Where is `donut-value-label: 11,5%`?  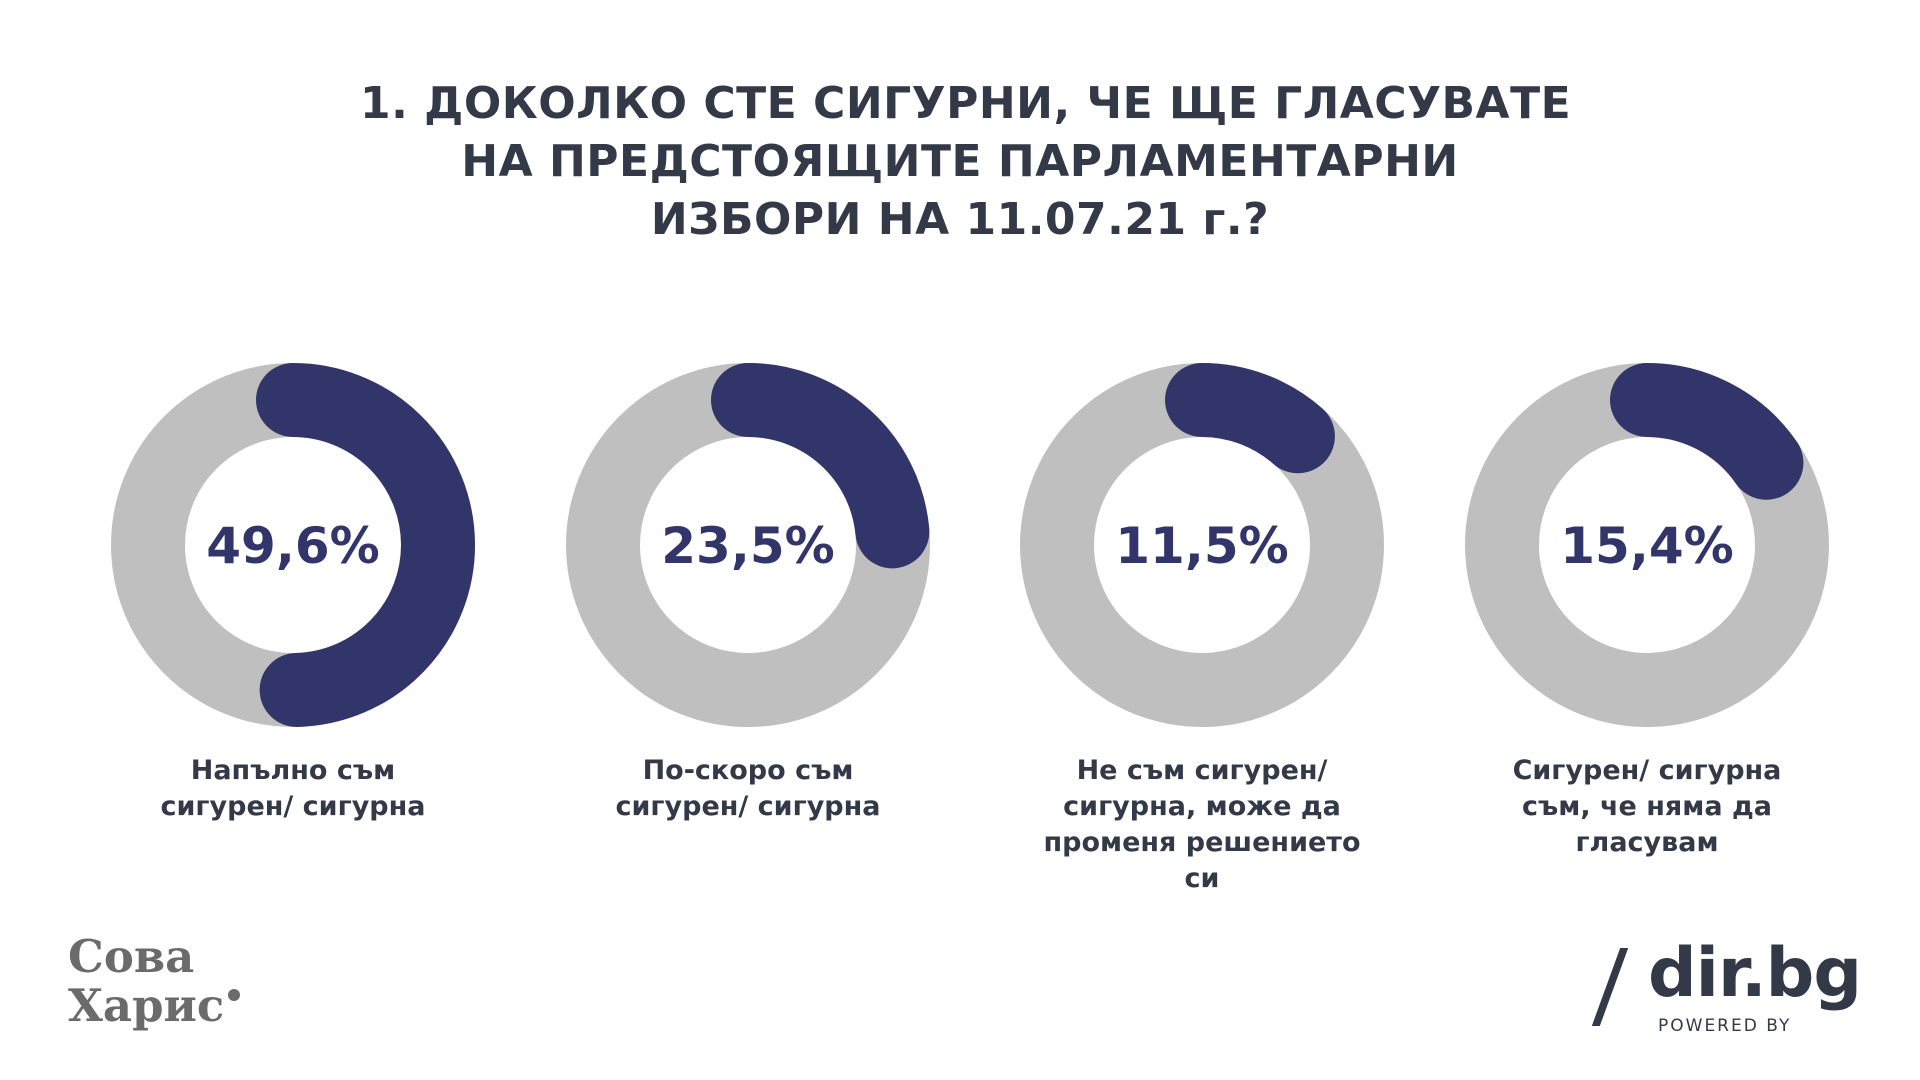 donut-value-label: 11,5% is located at coordinates (1201, 546).